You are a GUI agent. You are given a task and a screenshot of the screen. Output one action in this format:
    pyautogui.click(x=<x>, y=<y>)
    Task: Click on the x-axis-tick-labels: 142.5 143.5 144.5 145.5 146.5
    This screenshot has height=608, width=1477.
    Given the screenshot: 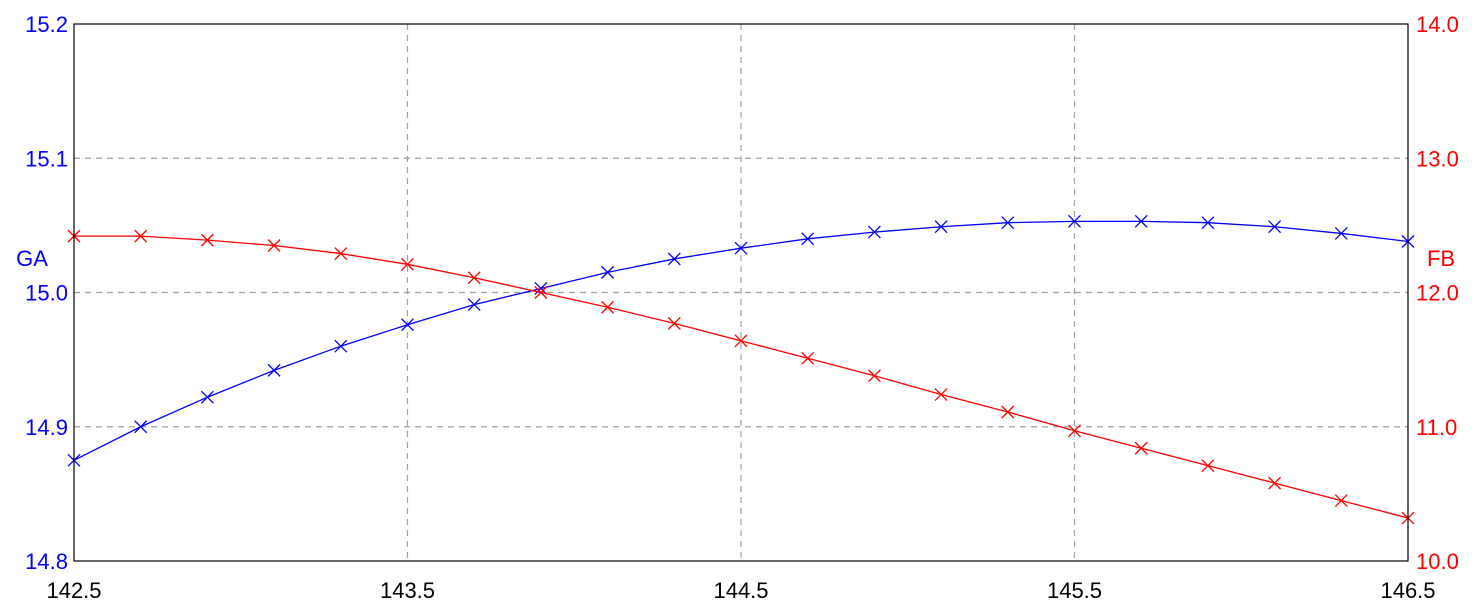 What is the action you would take?
    pyautogui.click(x=740, y=590)
    